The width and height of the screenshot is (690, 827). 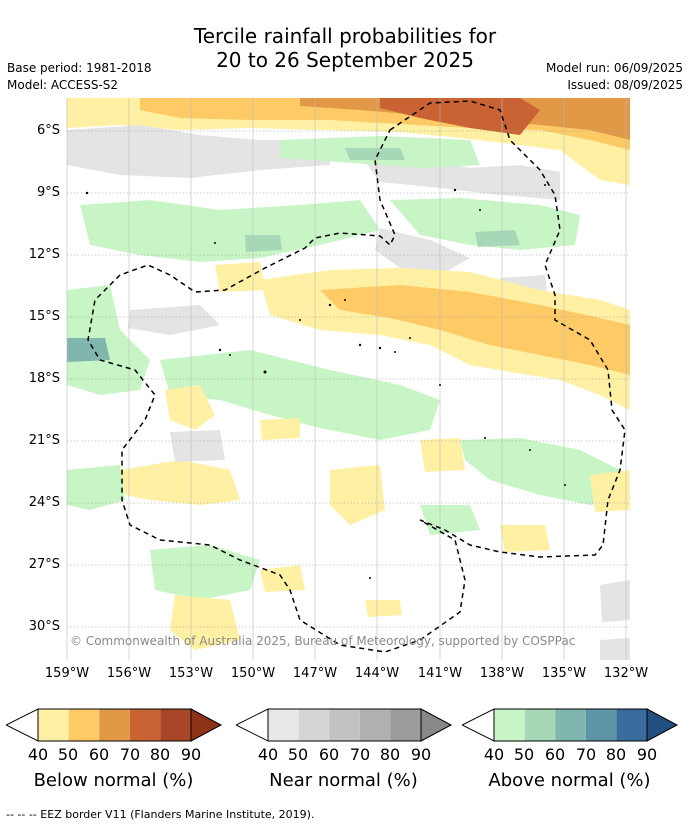 What do you see at coordinates (44, 254) in the screenshot?
I see `lat-label: 12°S` at bounding box center [44, 254].